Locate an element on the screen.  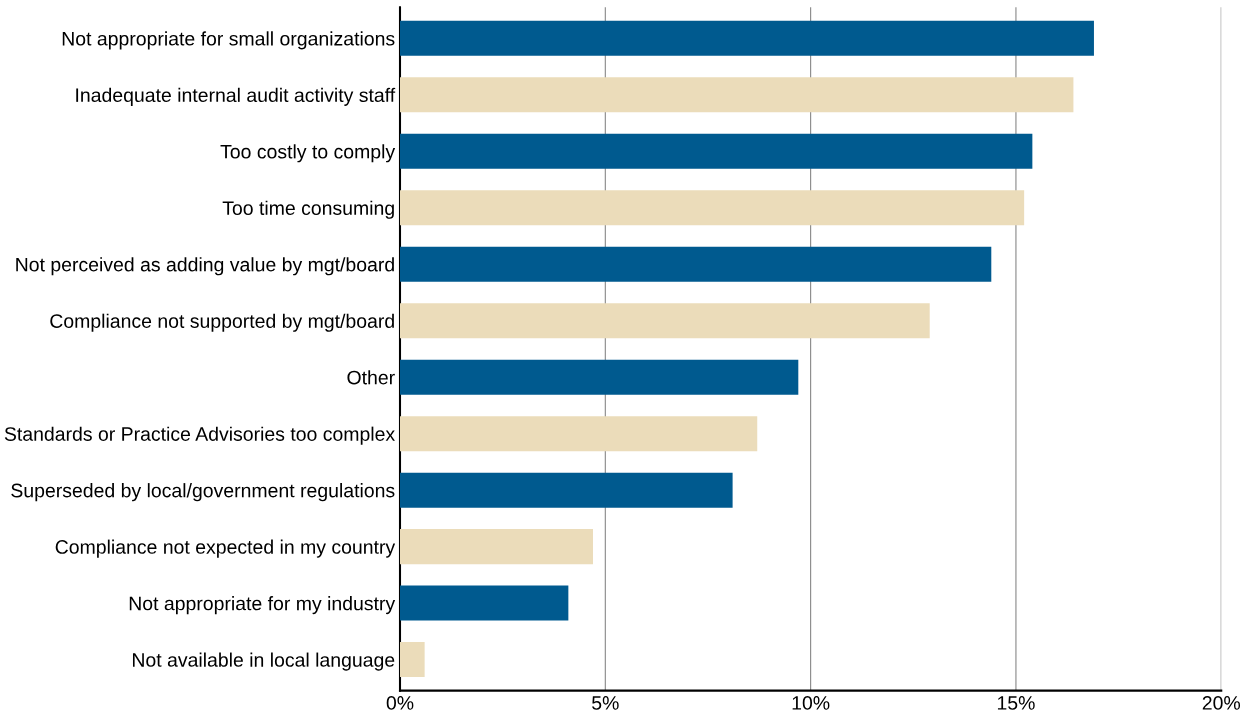
x-tick-label: 10% is located at coordinates (811, 703).